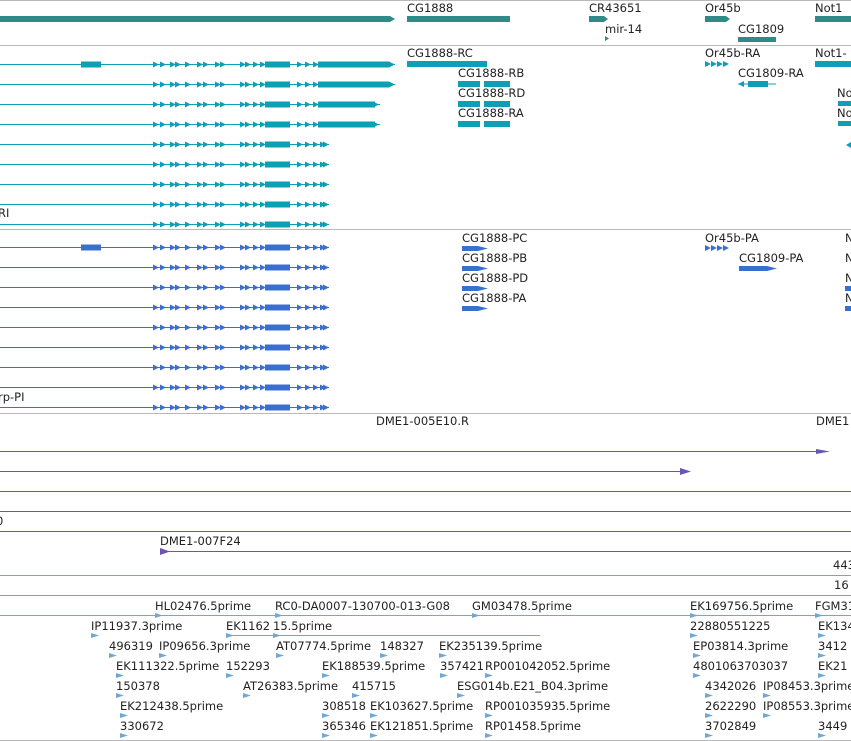 The height and width of the screenshot is (741, 851). Describe the element at coordinates (732, 53) in the screenshot. I see `transcript-label: Or45b-RA` at that location.